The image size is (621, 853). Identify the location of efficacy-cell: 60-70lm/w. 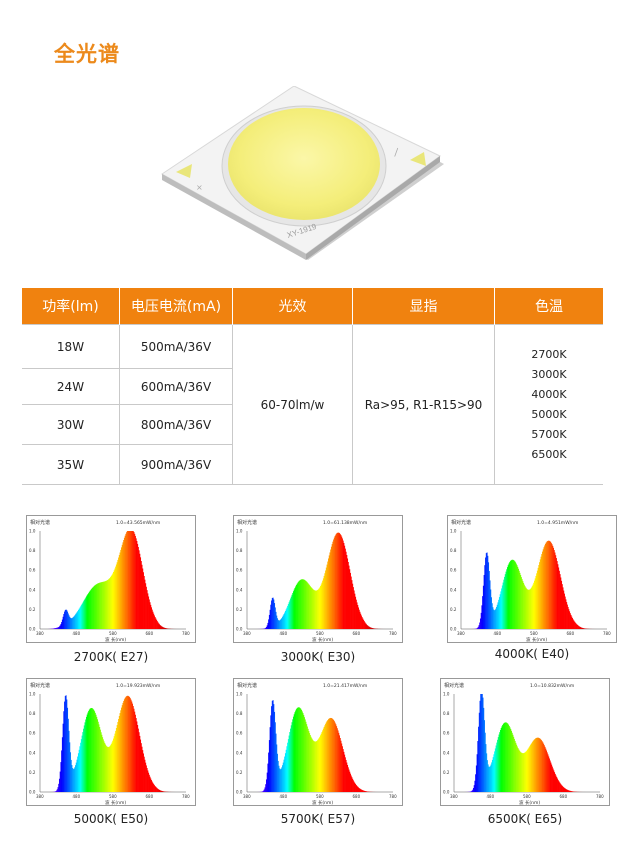
(292, 404).